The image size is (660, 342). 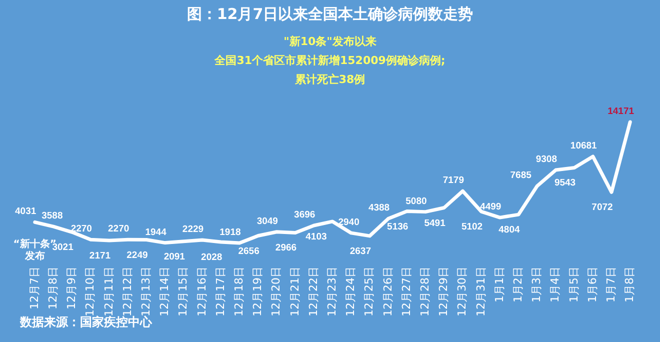 I want to click on x-tick-label: 12月22日, so click(x=313, y=291).